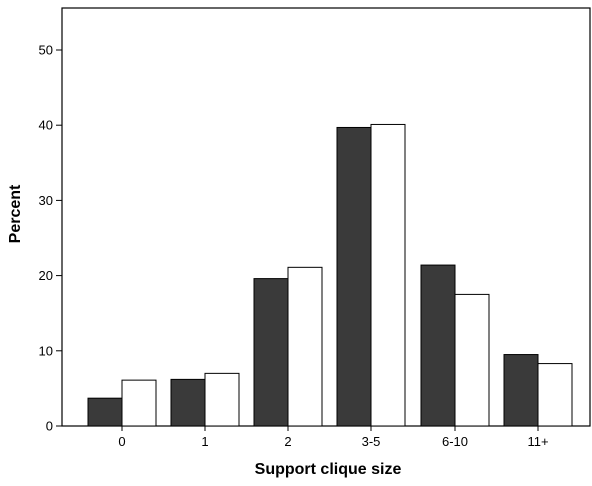 The image size is (592, 486). What do you see at coordinates (50, 238) in the screenshot?
I see `y-axis-ticks: 0 10 20 30 40 50` at bounding box center [50, 238].